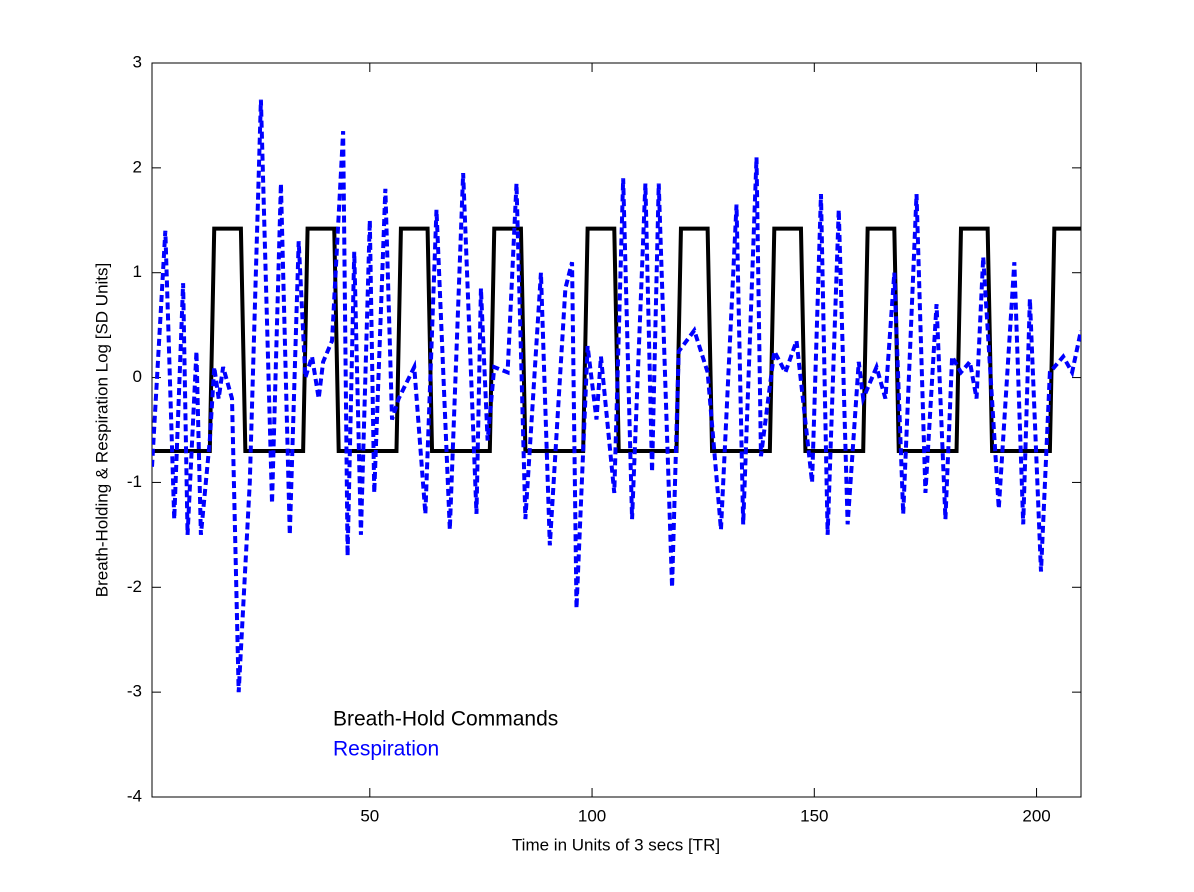 This screenshot has width=1194, height=892. I want to click on y-tick-label: -2, so click(134, 586).